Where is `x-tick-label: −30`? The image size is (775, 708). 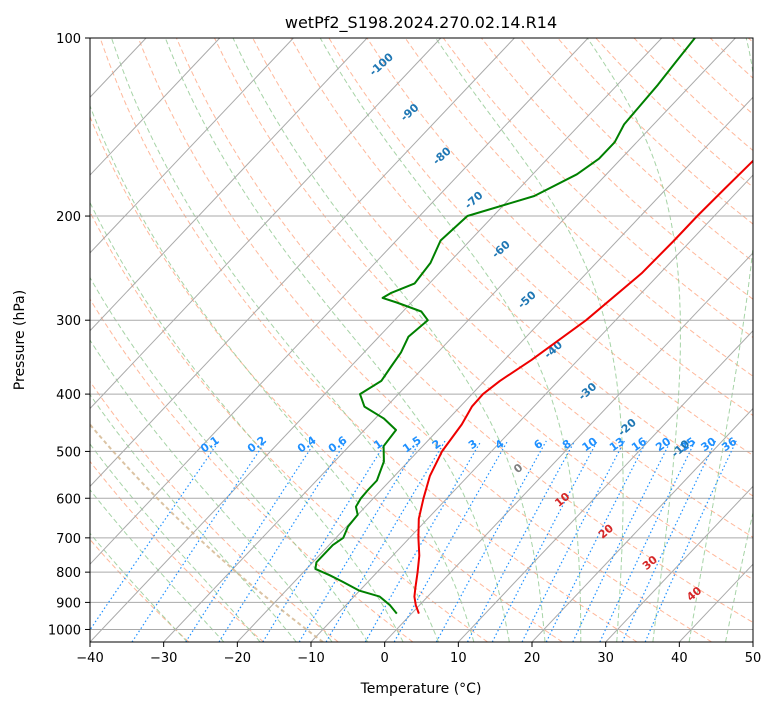
x-tick-label: −30 is located at coordinates (163, 658).